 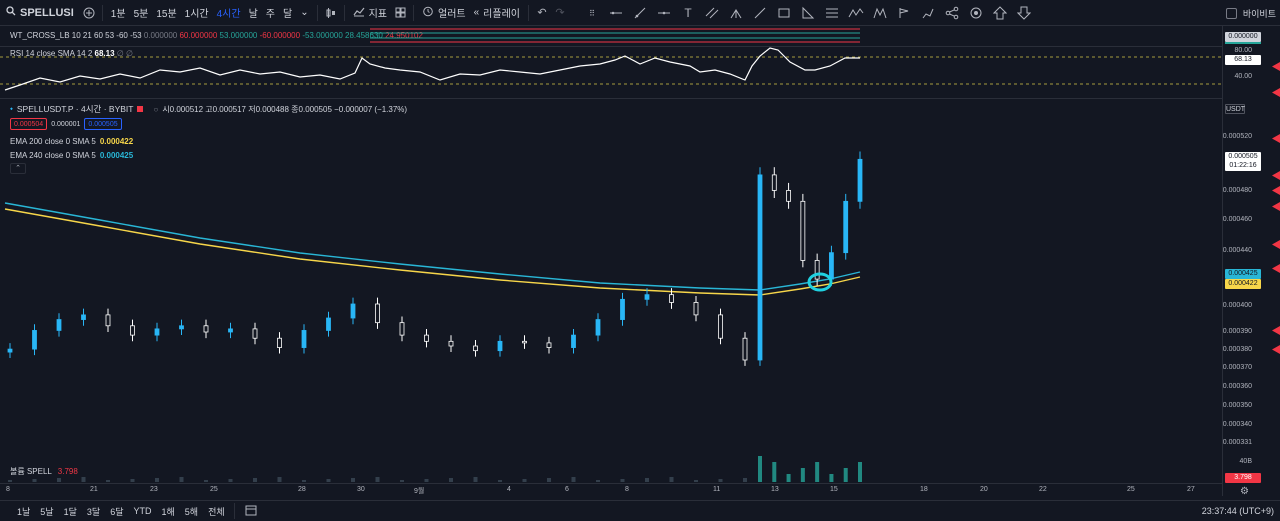 What do you see at coordinates (1237, 511) in the screenshot?
I see `clock: 23:37:44 (UTC+9)` at bounding box center [1237, 511].